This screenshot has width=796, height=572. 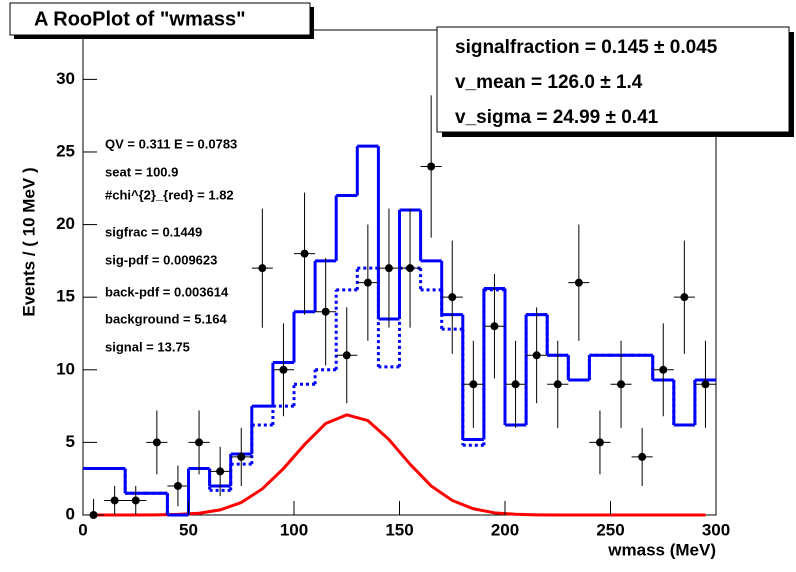 I want to click on annotation: sig-pdf = 0.009623, so click(x=161, y=259).